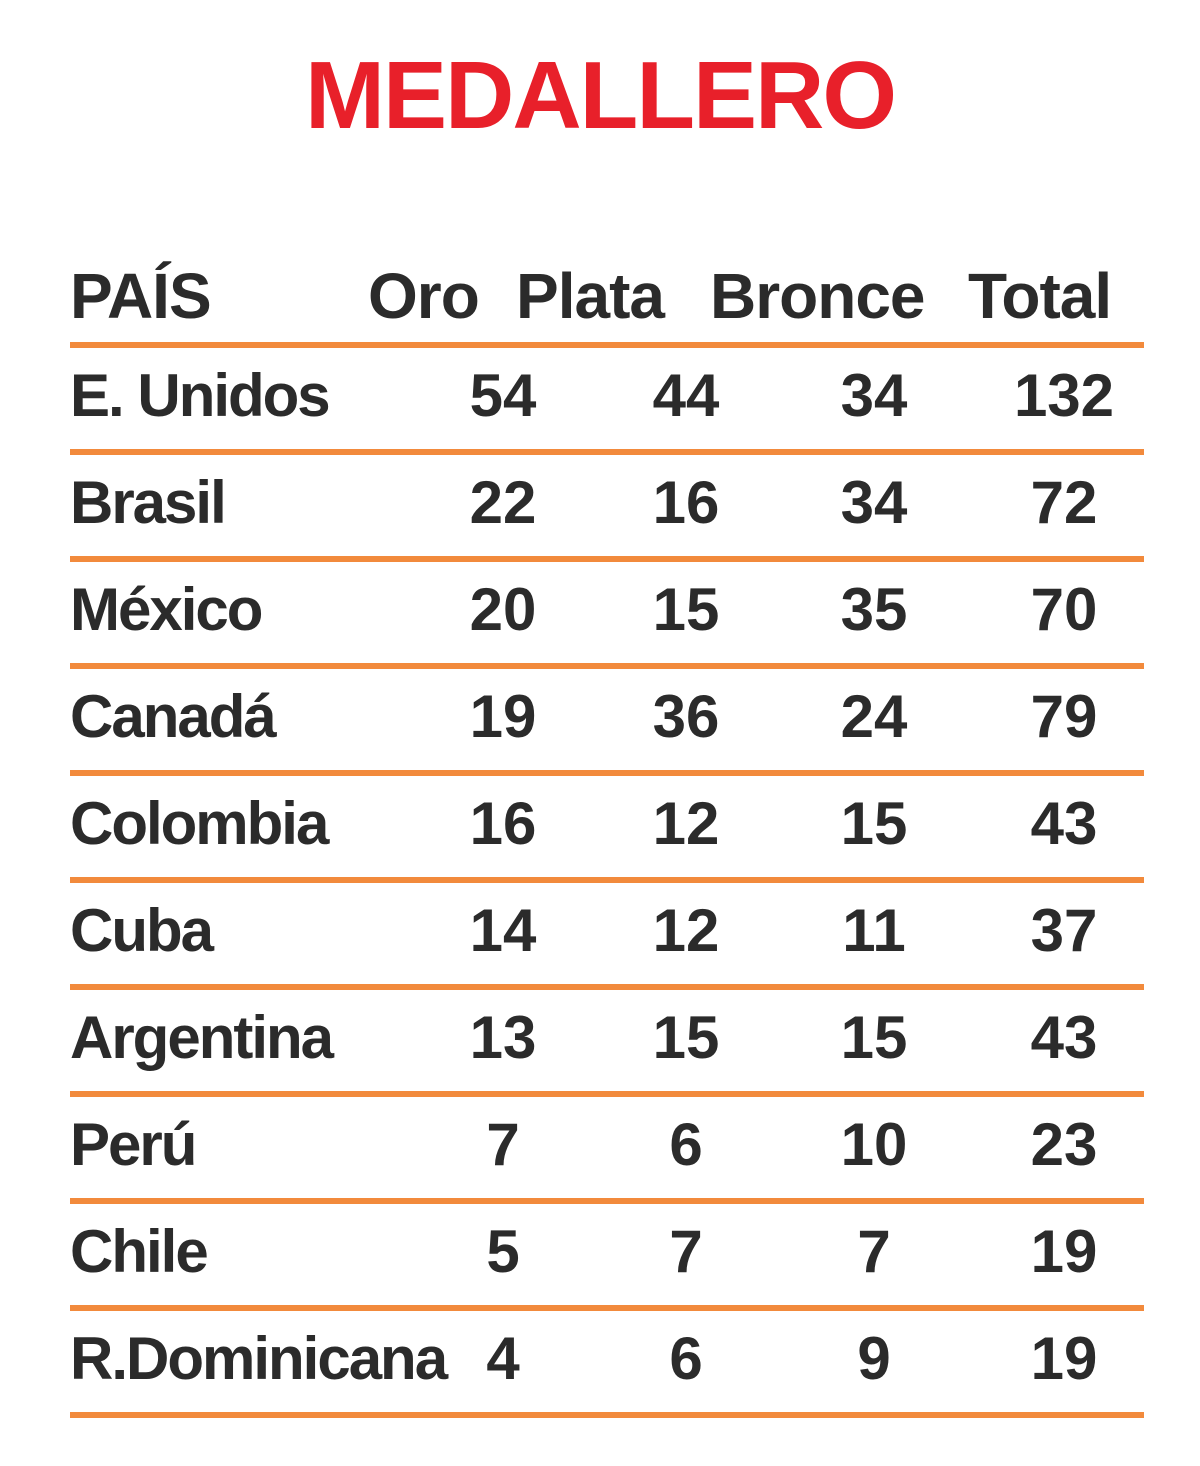 This screenshot has width=1200, height=1466. What do you see at coordinates (142, 930) in the screenshot?
I see `country-cell: Cuba` at bounding box center [142, 930].